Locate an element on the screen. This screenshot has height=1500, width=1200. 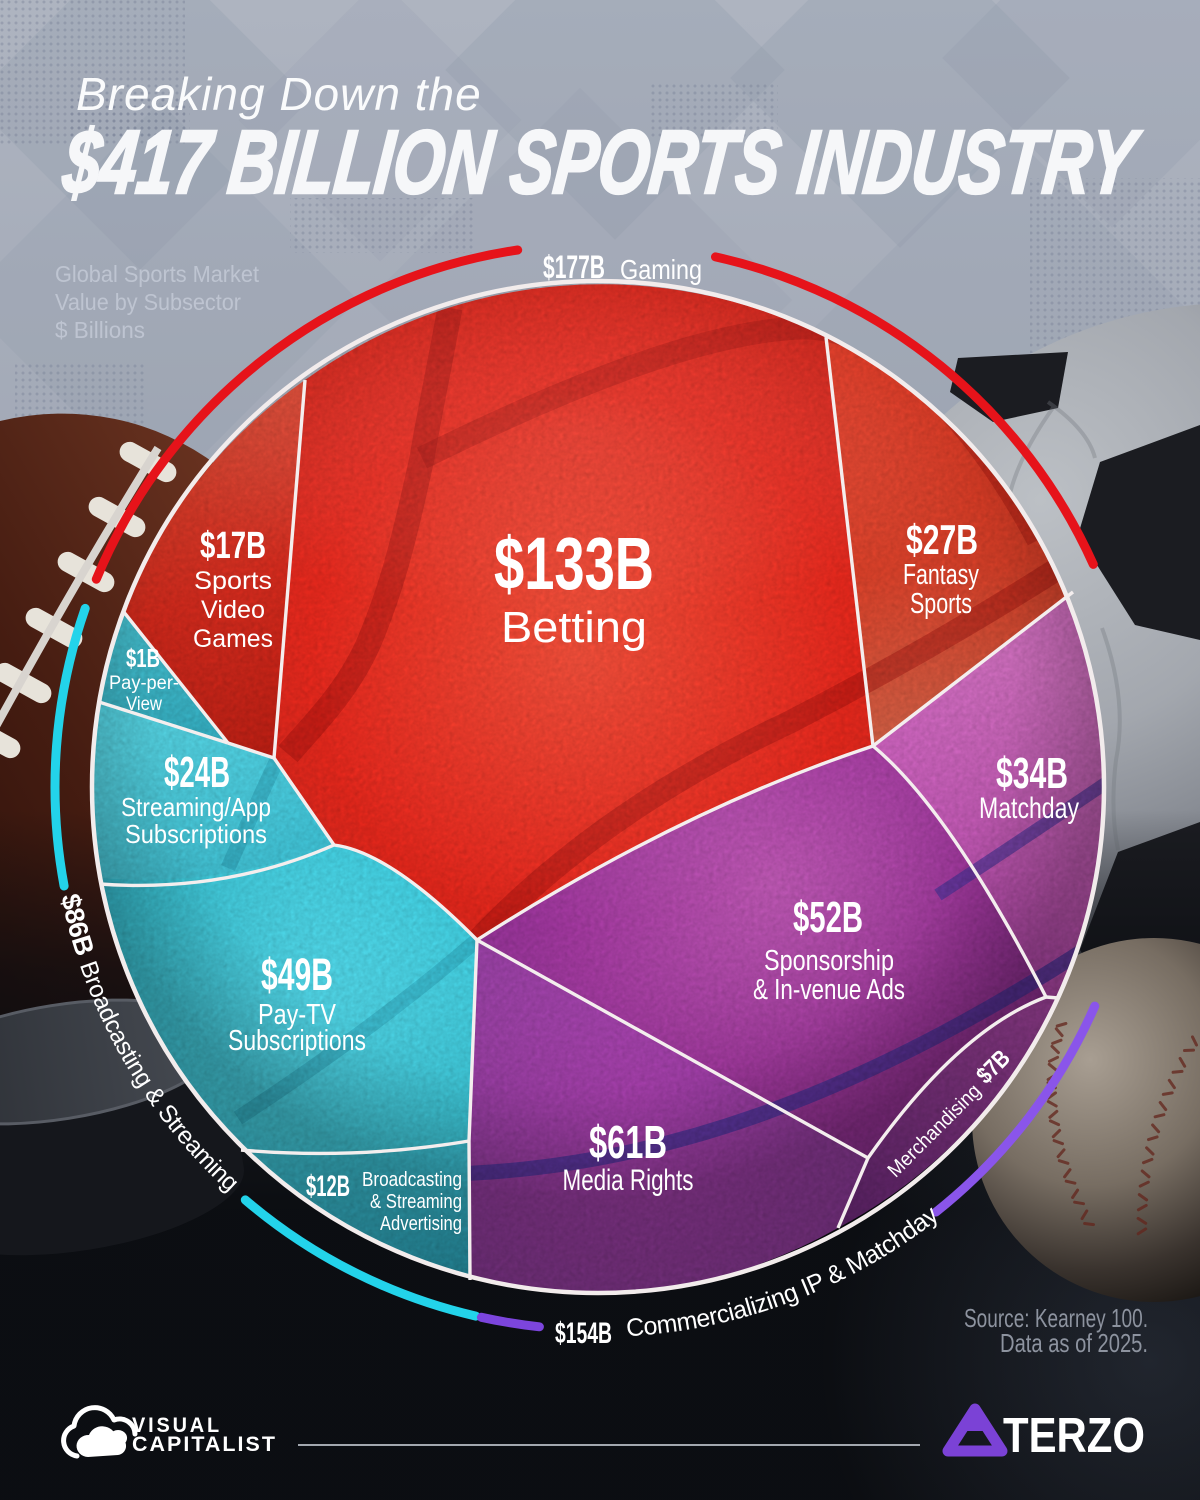
svg-text: Broadcasting is located at coordinates (412, 1180).